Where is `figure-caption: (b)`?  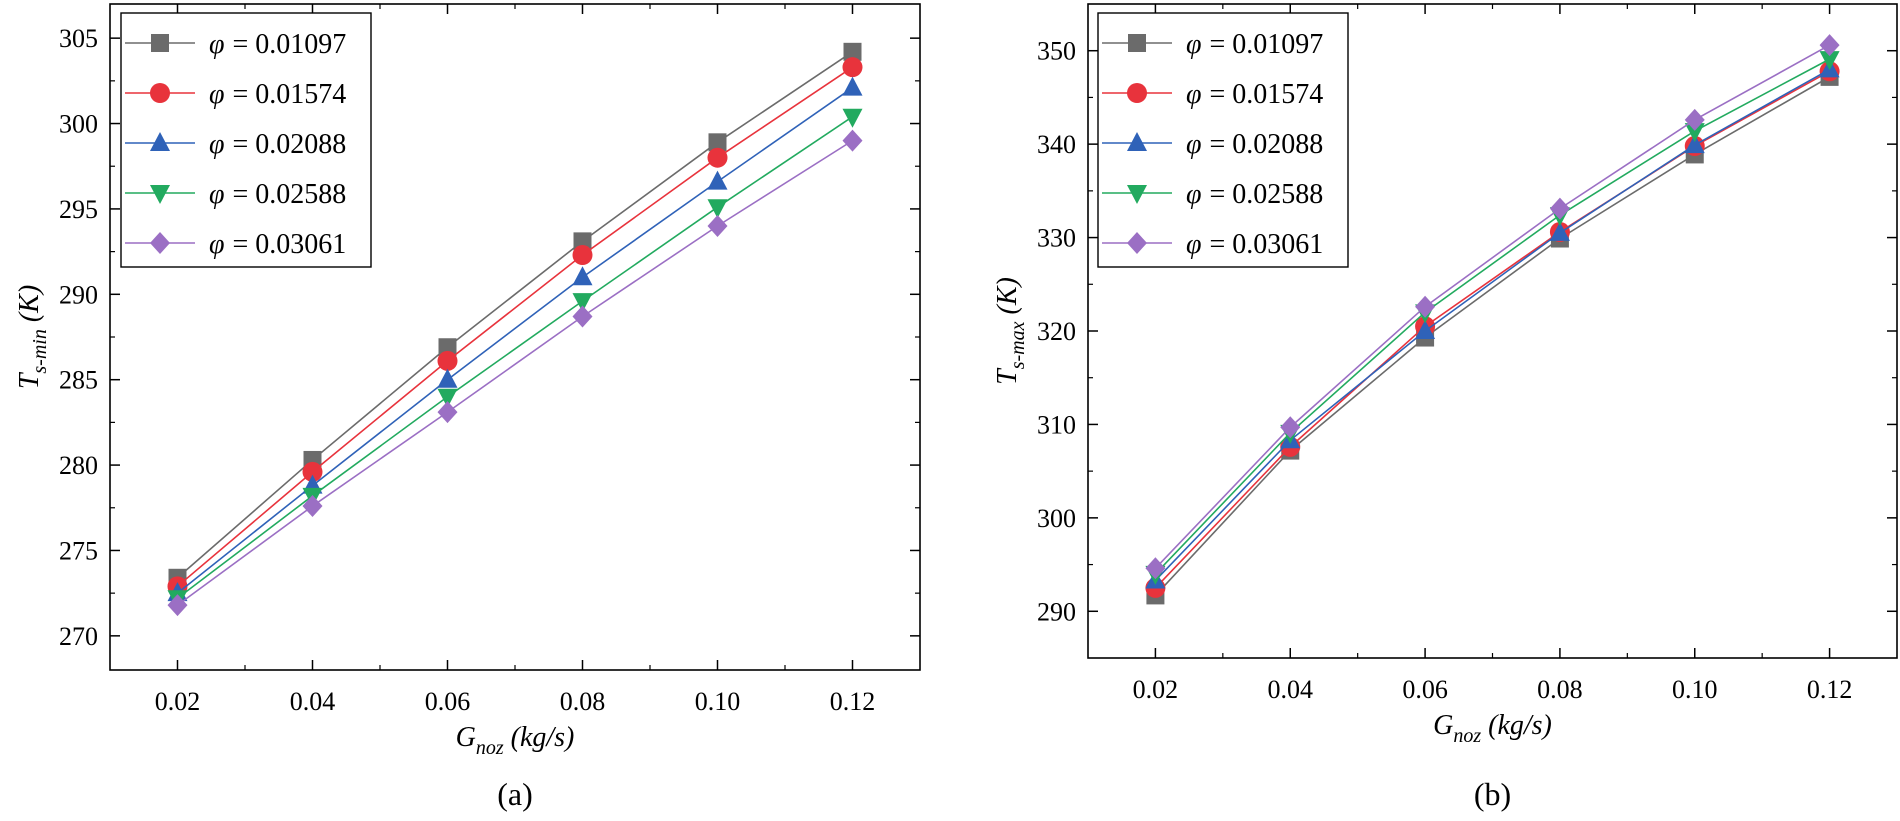 figure-caption: (b) is located at coordinates (1492, 794).